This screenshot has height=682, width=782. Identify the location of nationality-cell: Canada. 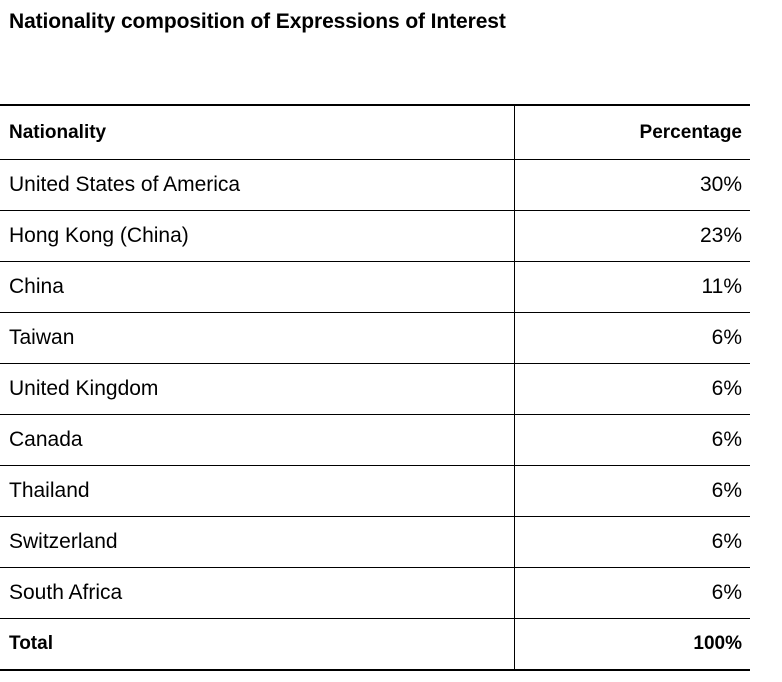
(257, 440).